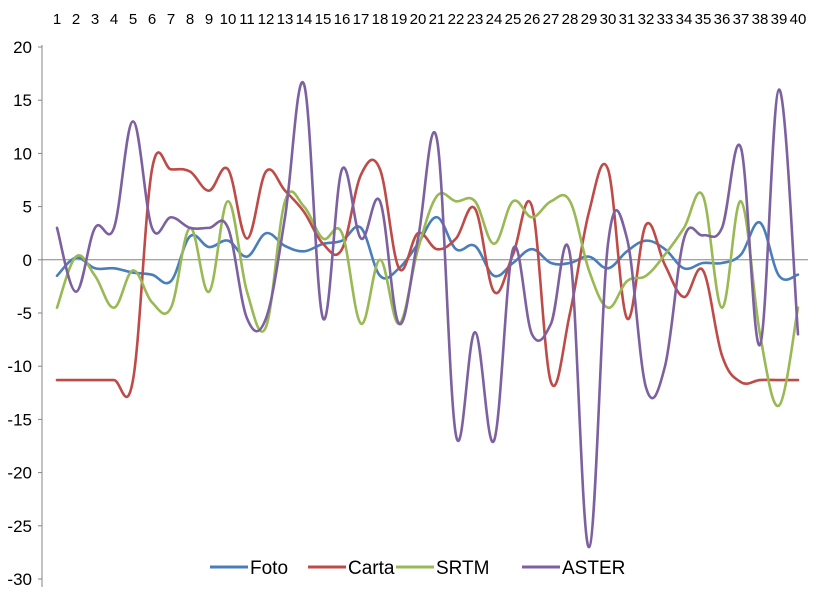 The height and width of the screenshot is (603, 817). Describe the element at coordinates (760, 19) in the screenshot. I see `x-tick-label: 38` at that location.